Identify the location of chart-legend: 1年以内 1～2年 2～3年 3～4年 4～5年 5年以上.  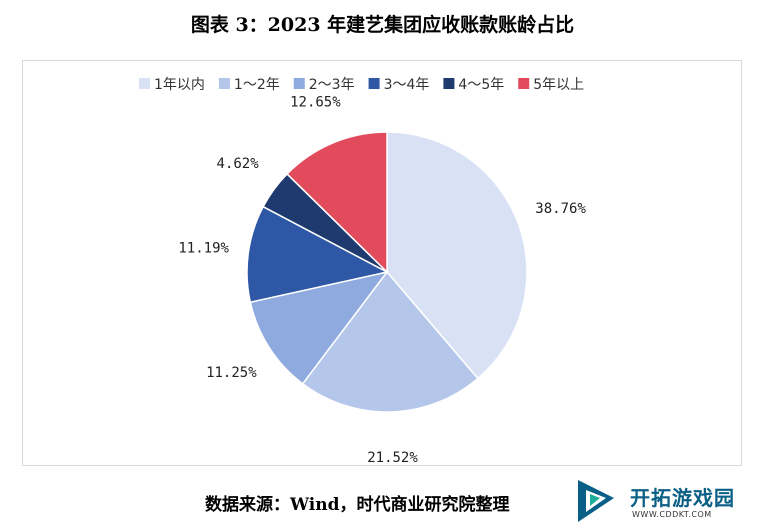
(361, 85).